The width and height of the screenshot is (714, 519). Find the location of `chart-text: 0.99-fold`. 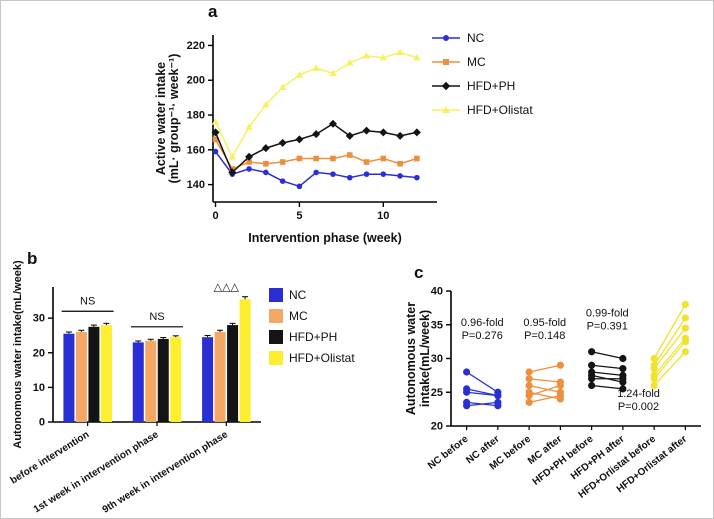

chart-text: 0.99-fold is located at coordinates (607, 314).